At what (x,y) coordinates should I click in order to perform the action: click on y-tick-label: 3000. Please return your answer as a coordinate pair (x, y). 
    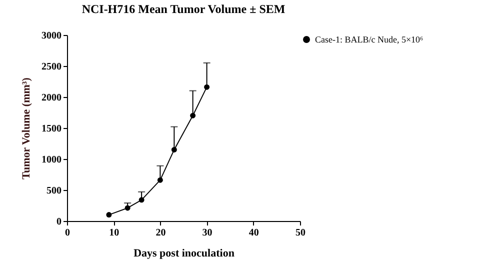
    Looking at the image, I should click on (52, 36).